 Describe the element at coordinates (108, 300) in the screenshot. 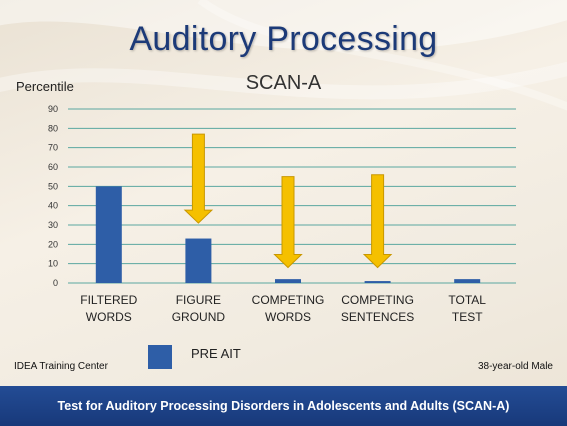

I see `x-tick-label: FILTERED` at that location.